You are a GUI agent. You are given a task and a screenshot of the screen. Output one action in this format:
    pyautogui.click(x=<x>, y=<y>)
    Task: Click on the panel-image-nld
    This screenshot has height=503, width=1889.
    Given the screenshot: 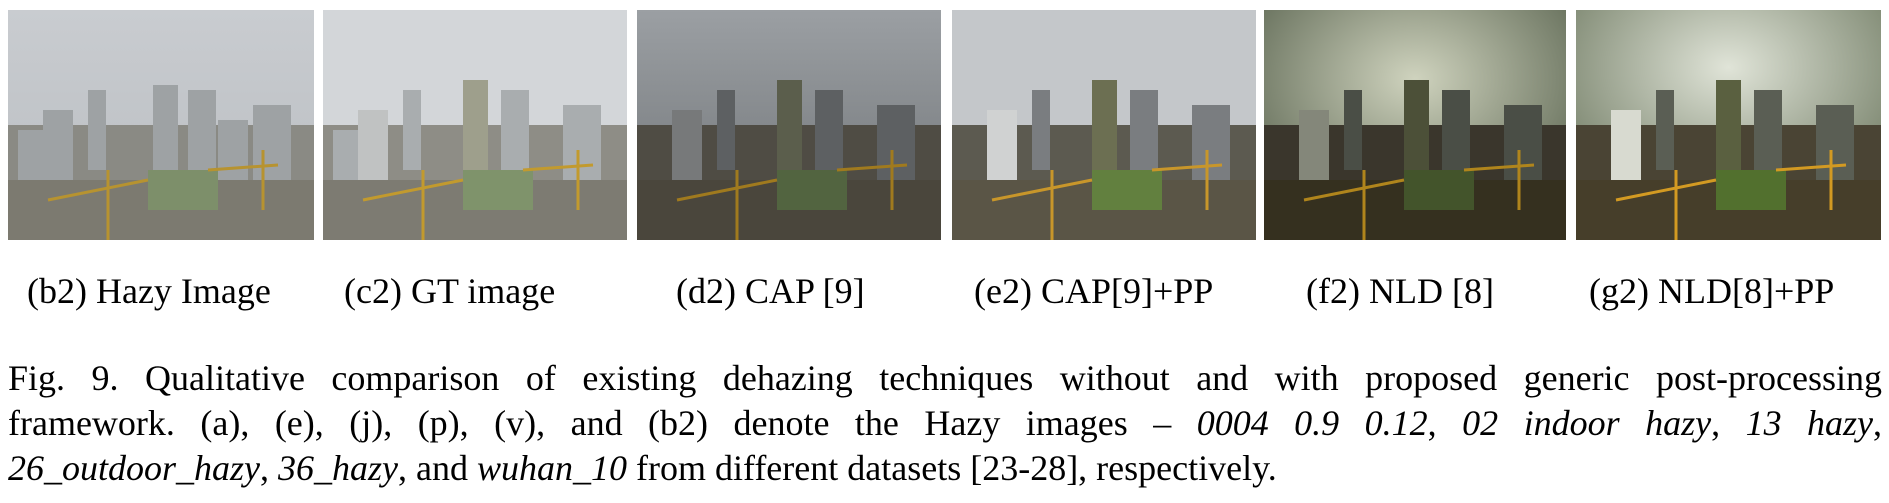 What is the action you would take?
    pyautogui.click(x=1415, y=125)
    